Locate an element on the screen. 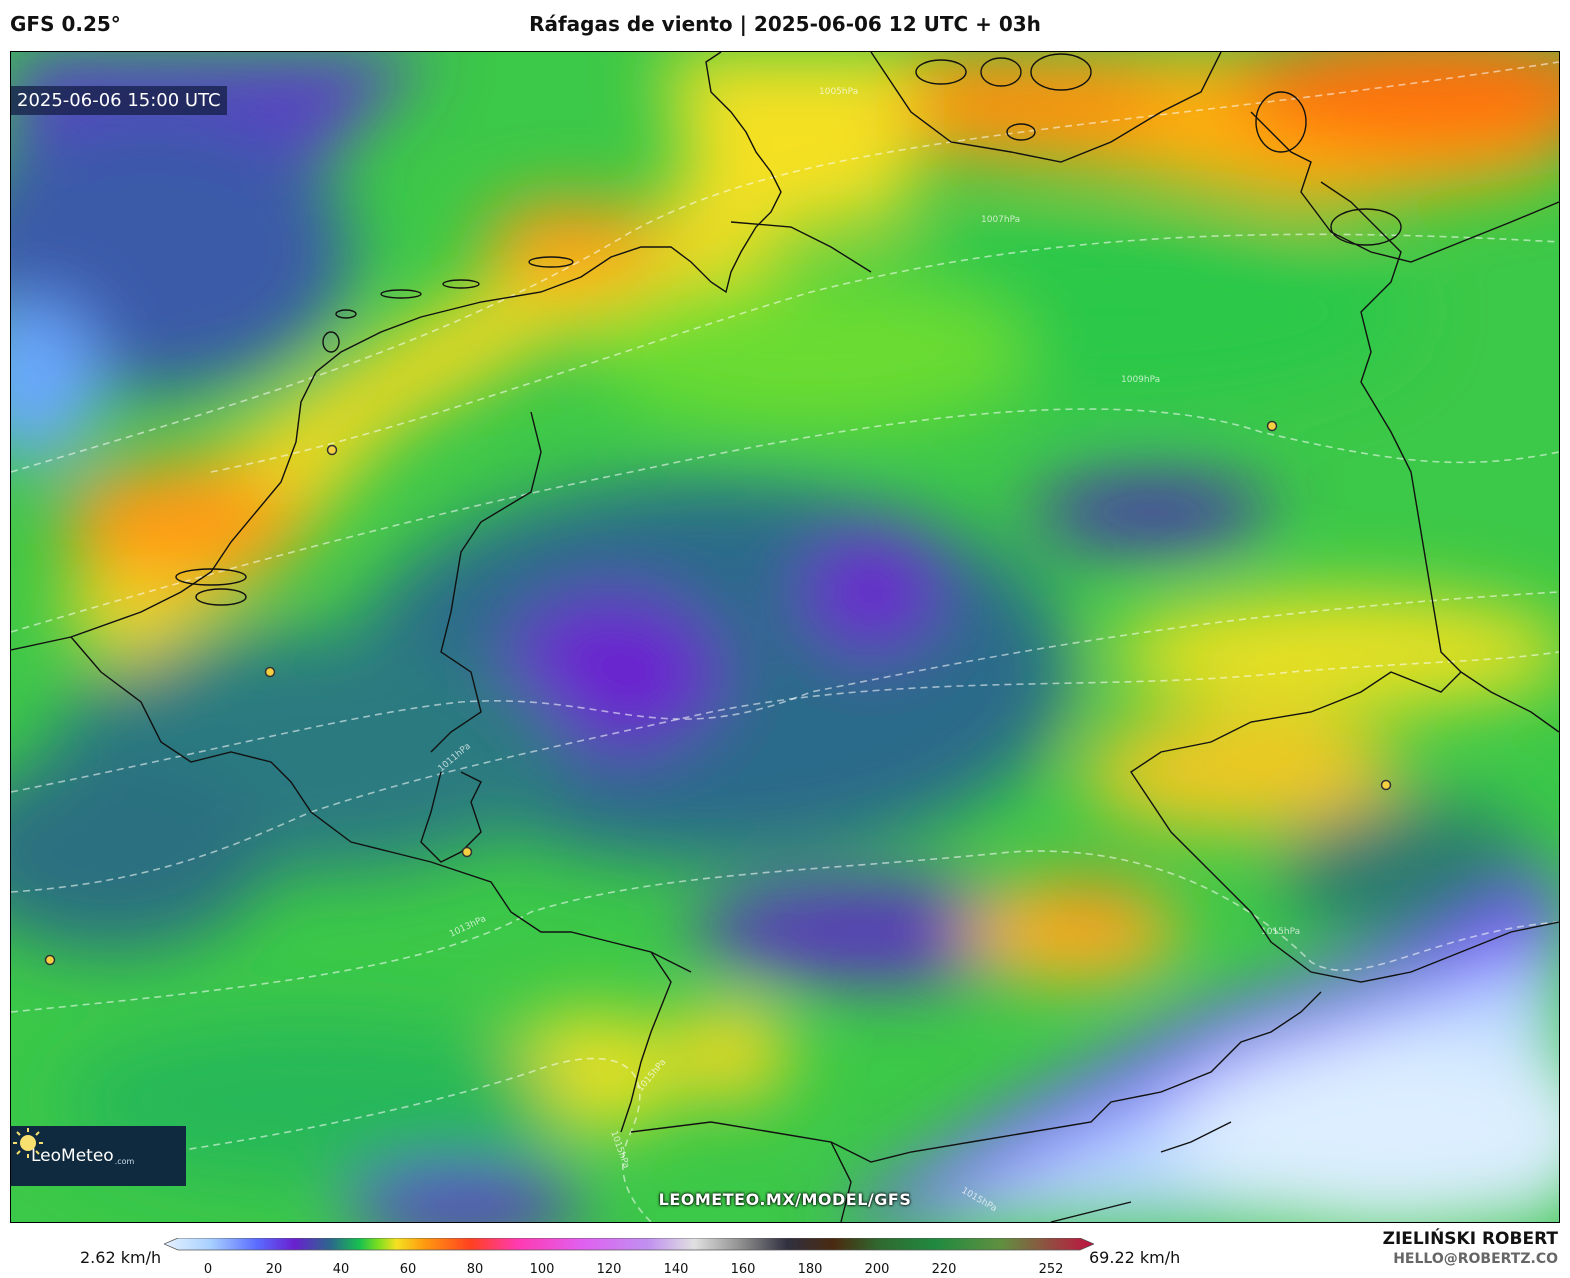  model-label: GFS 0.25° is located at coordinates (65, 24).